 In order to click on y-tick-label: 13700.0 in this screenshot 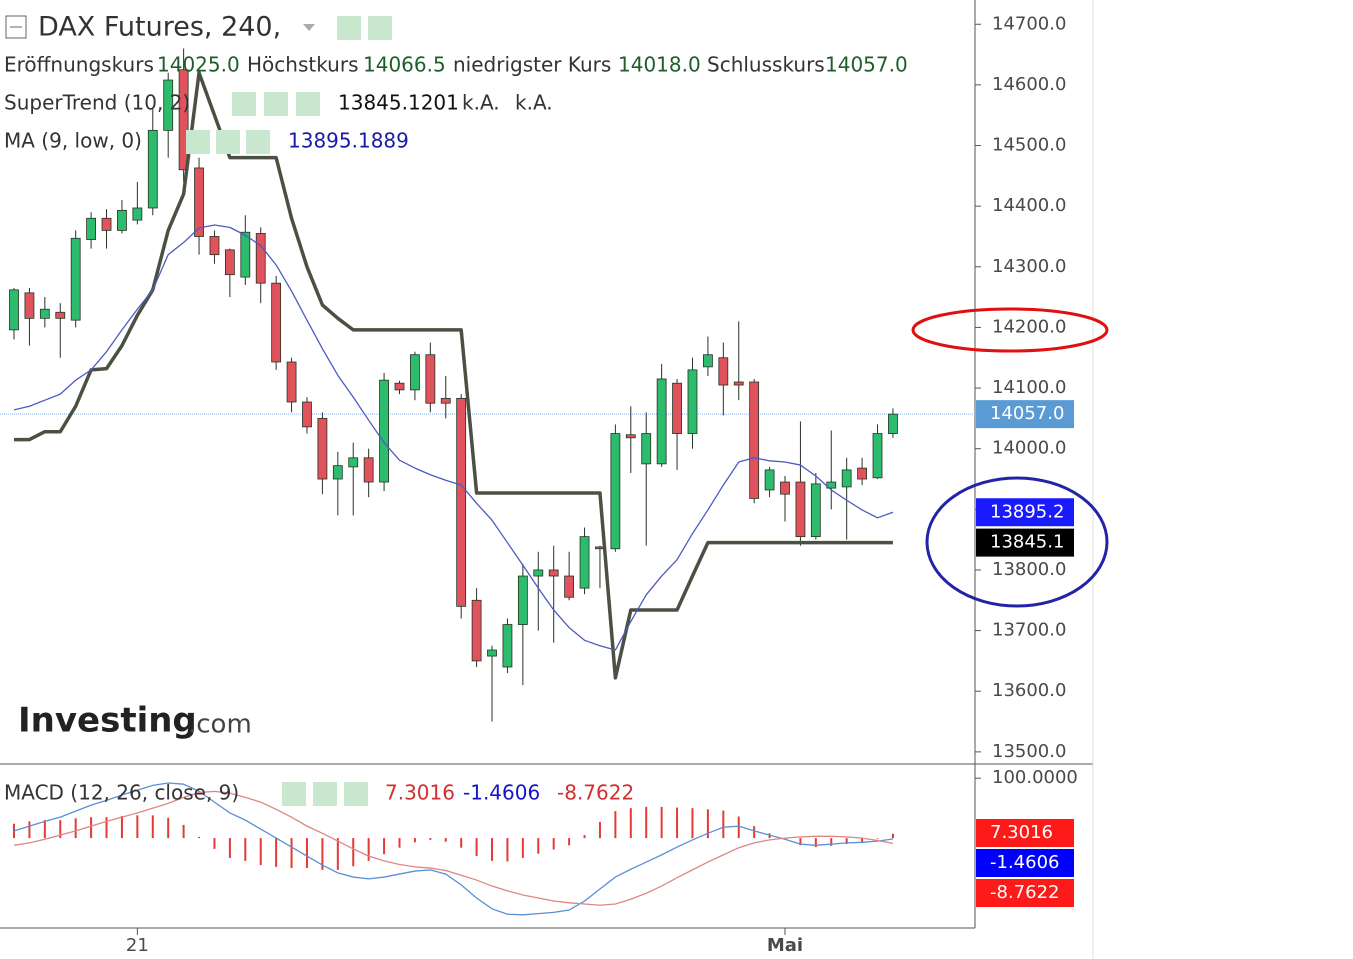, I will do `click(1029, 630)`.